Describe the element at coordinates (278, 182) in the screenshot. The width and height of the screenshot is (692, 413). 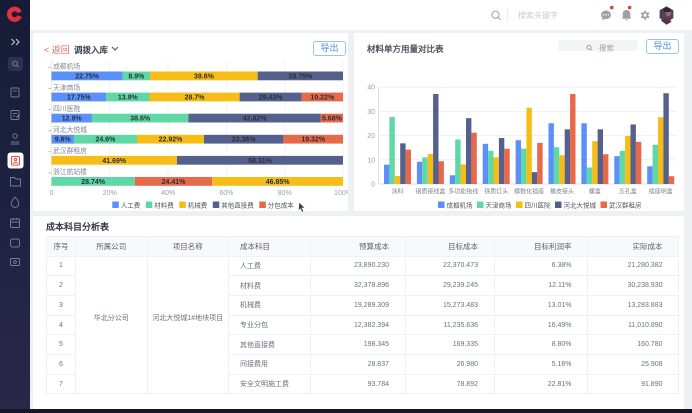
I see `svg-text: 46.85%` at that location.